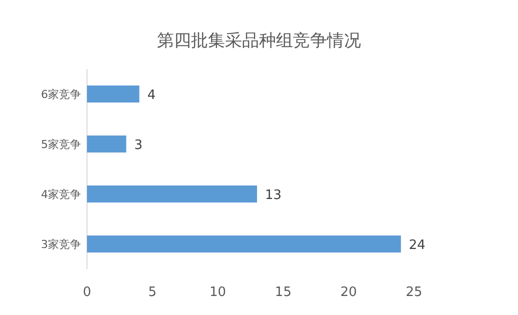 This screenshot has width=518, height=315. I want to click on y-tick-label: 6家竞争, so click(61, 94).